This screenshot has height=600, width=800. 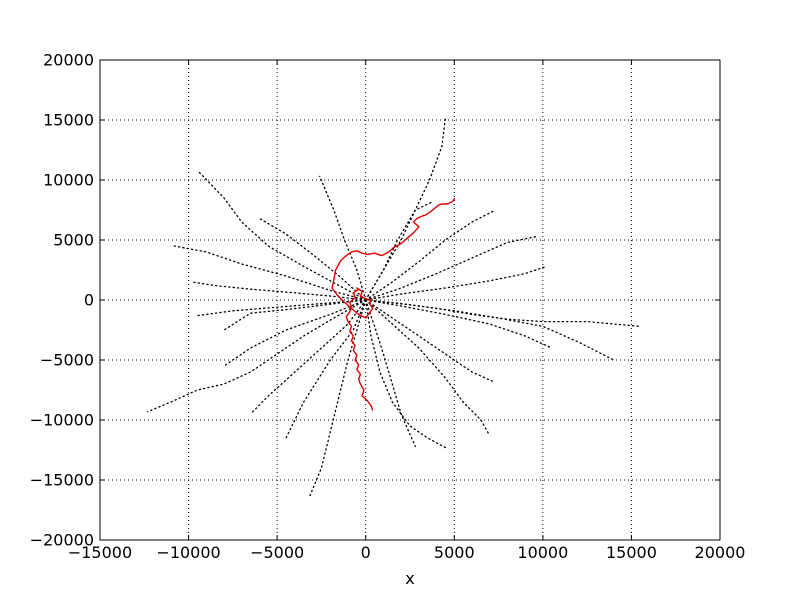 What do you see at coordinates (277, 552) in the screenshot?
I see `x-tick-label: −5000` at bounding box center [277, 552].